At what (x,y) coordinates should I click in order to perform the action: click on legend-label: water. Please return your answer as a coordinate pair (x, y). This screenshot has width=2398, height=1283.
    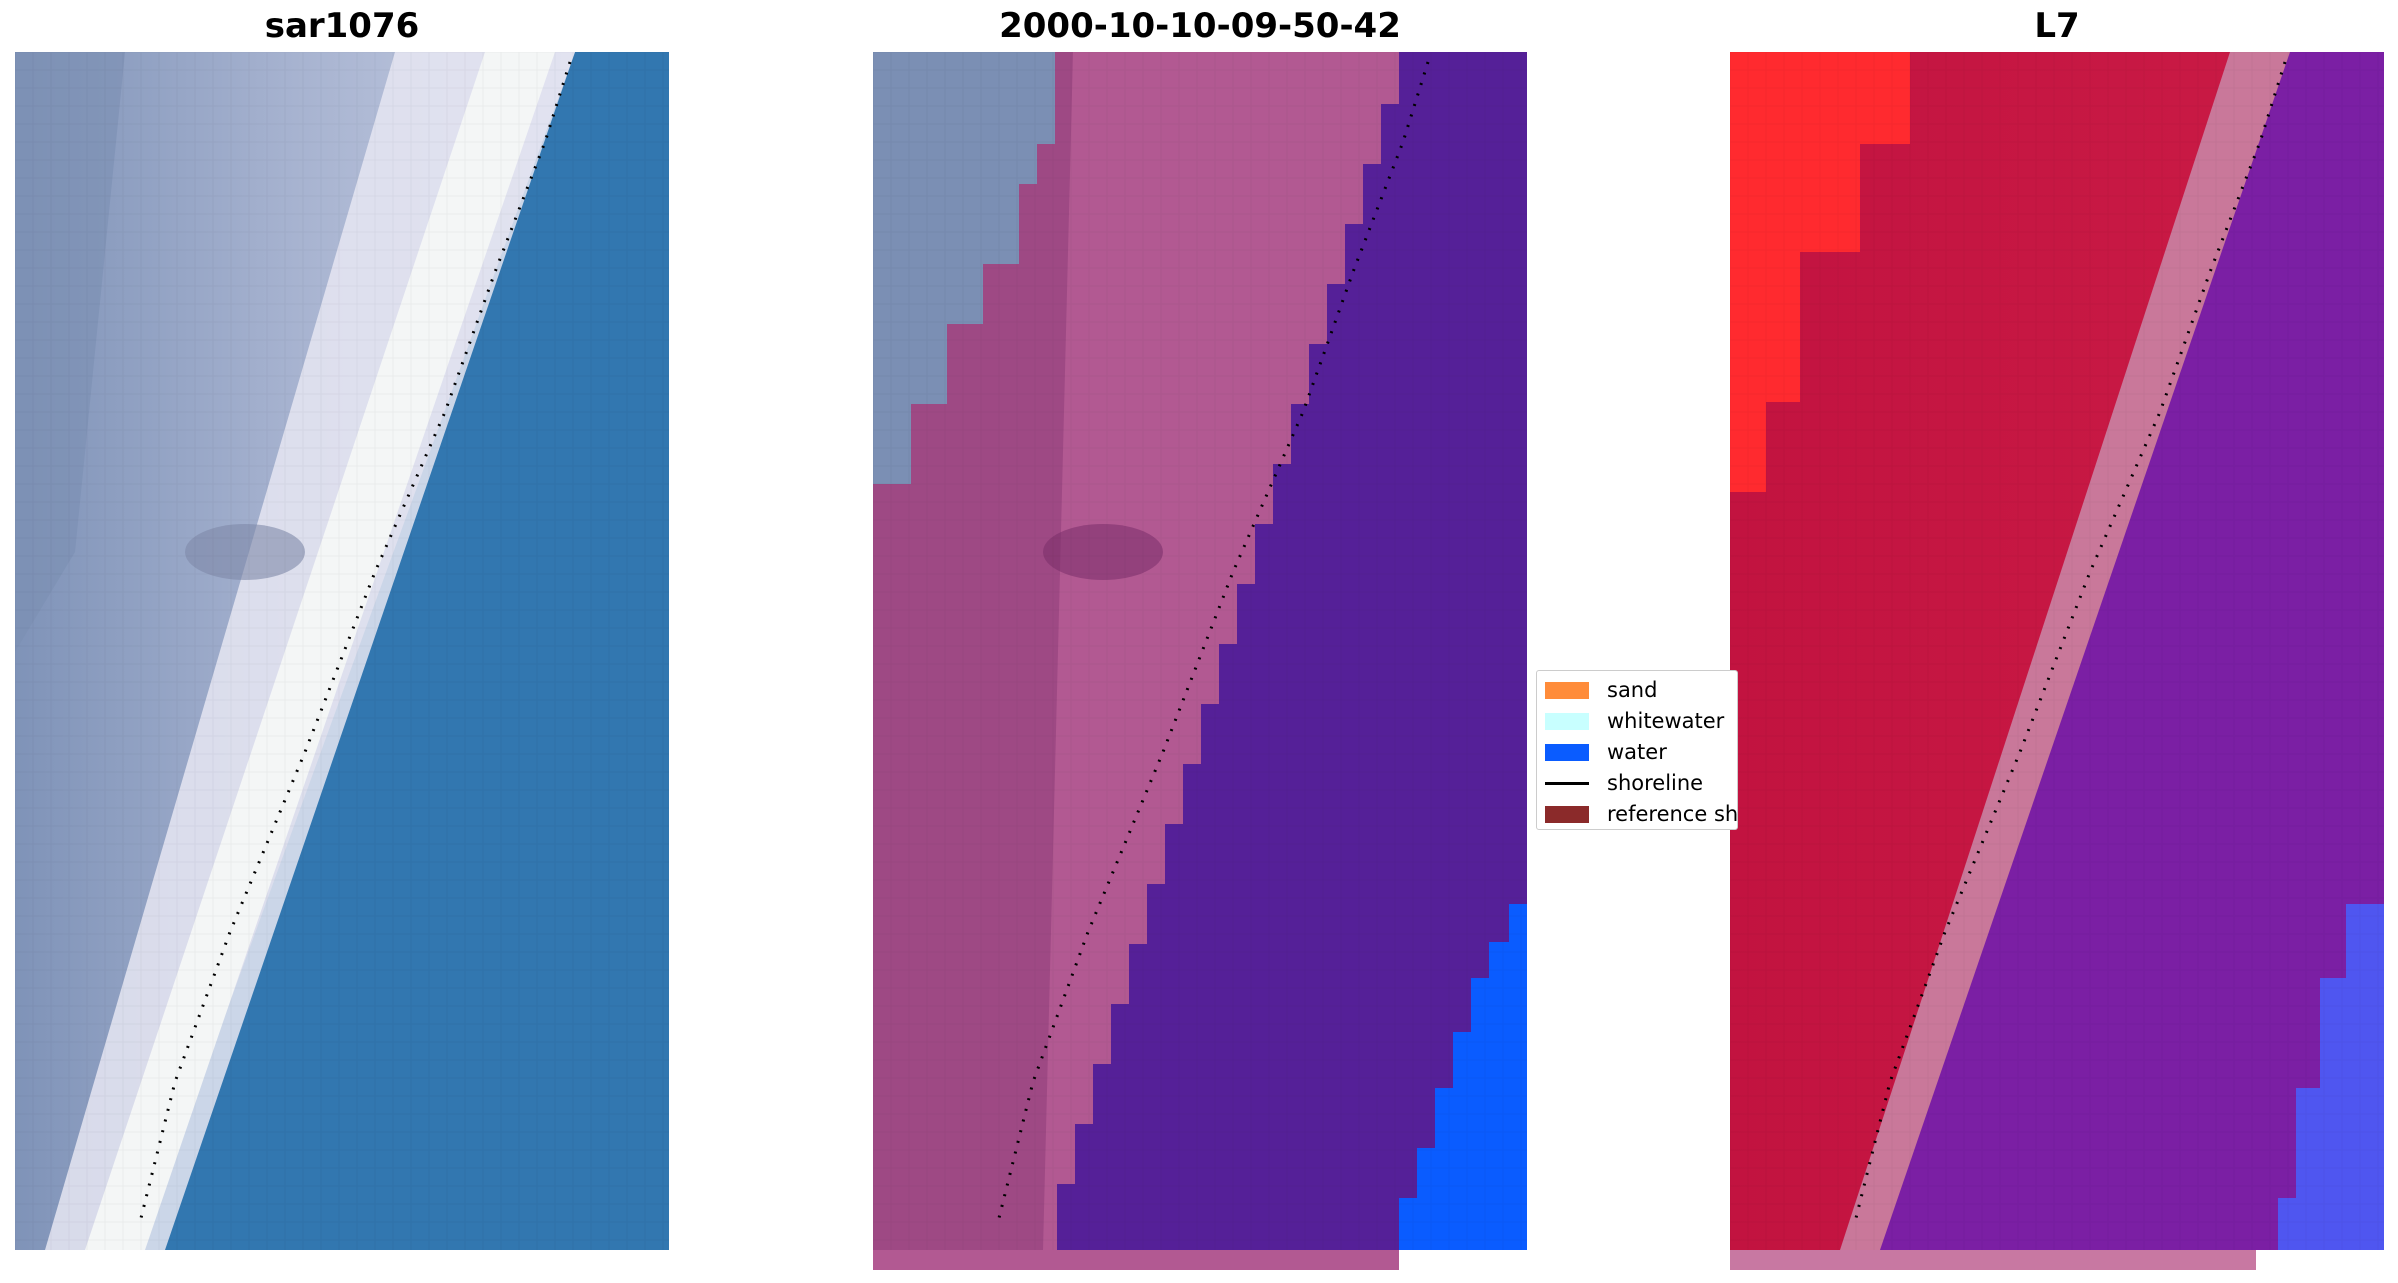
    Looking at the image, I should click on (1637, 752).